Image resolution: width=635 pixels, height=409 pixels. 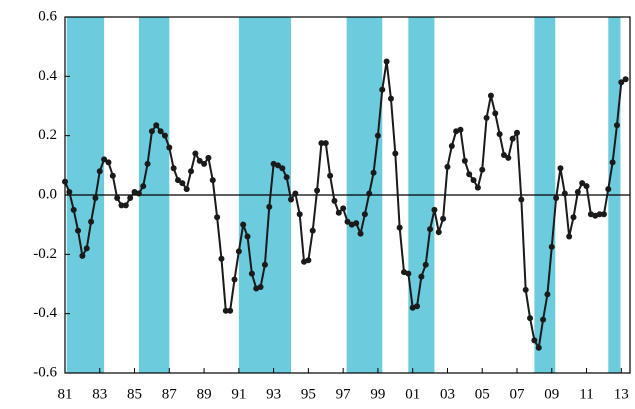 I want to click on x-tick-label: 13, so click(x=621, y=394).